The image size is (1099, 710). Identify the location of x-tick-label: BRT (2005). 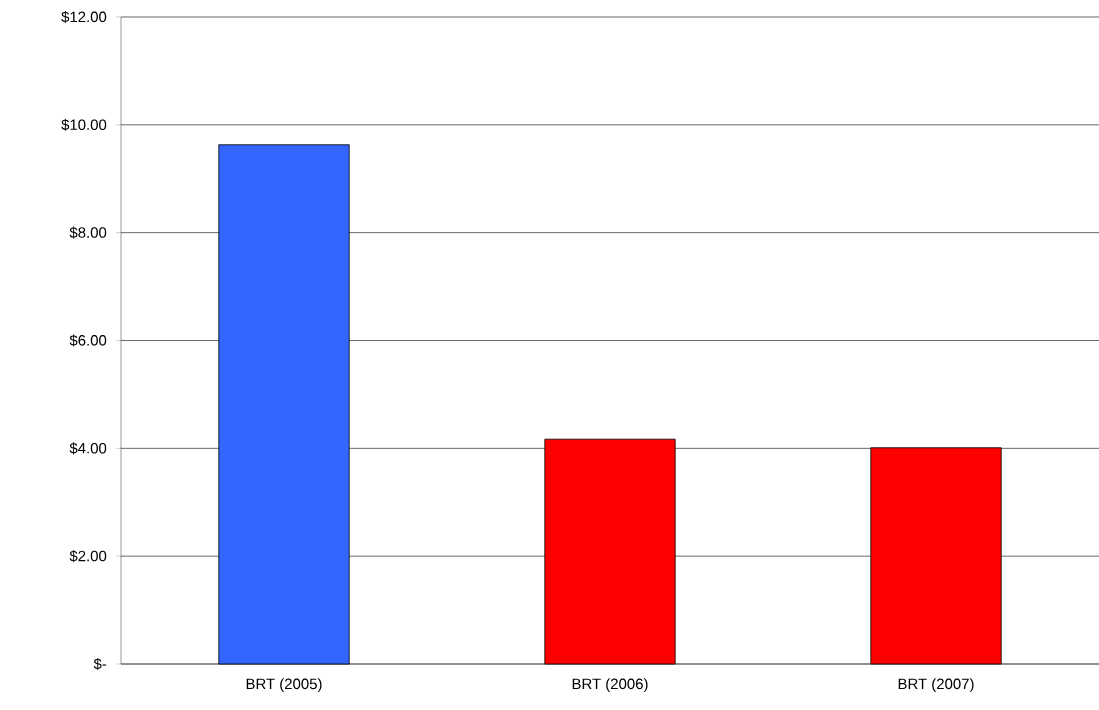
(284, 685).